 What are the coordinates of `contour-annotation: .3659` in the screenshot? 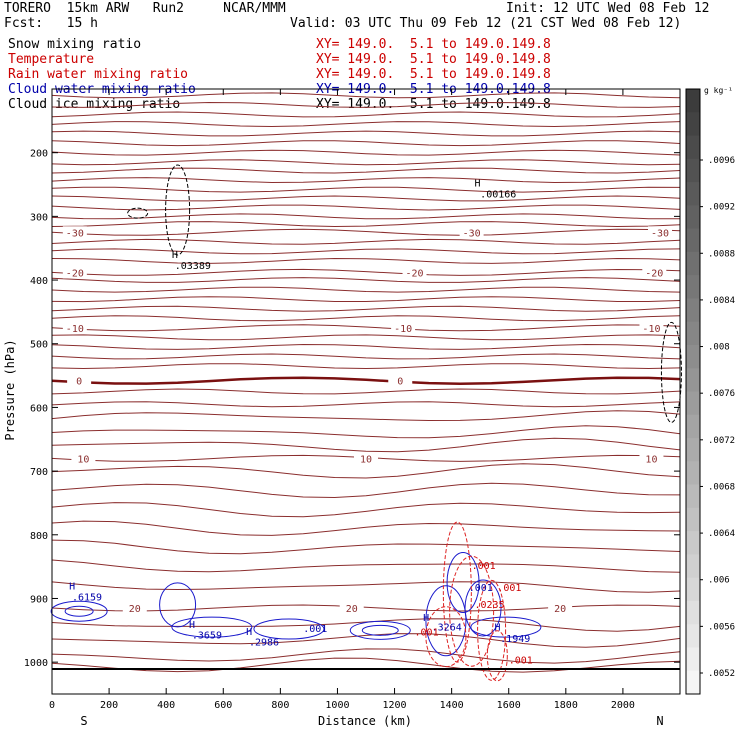 It's located at (207, 636).